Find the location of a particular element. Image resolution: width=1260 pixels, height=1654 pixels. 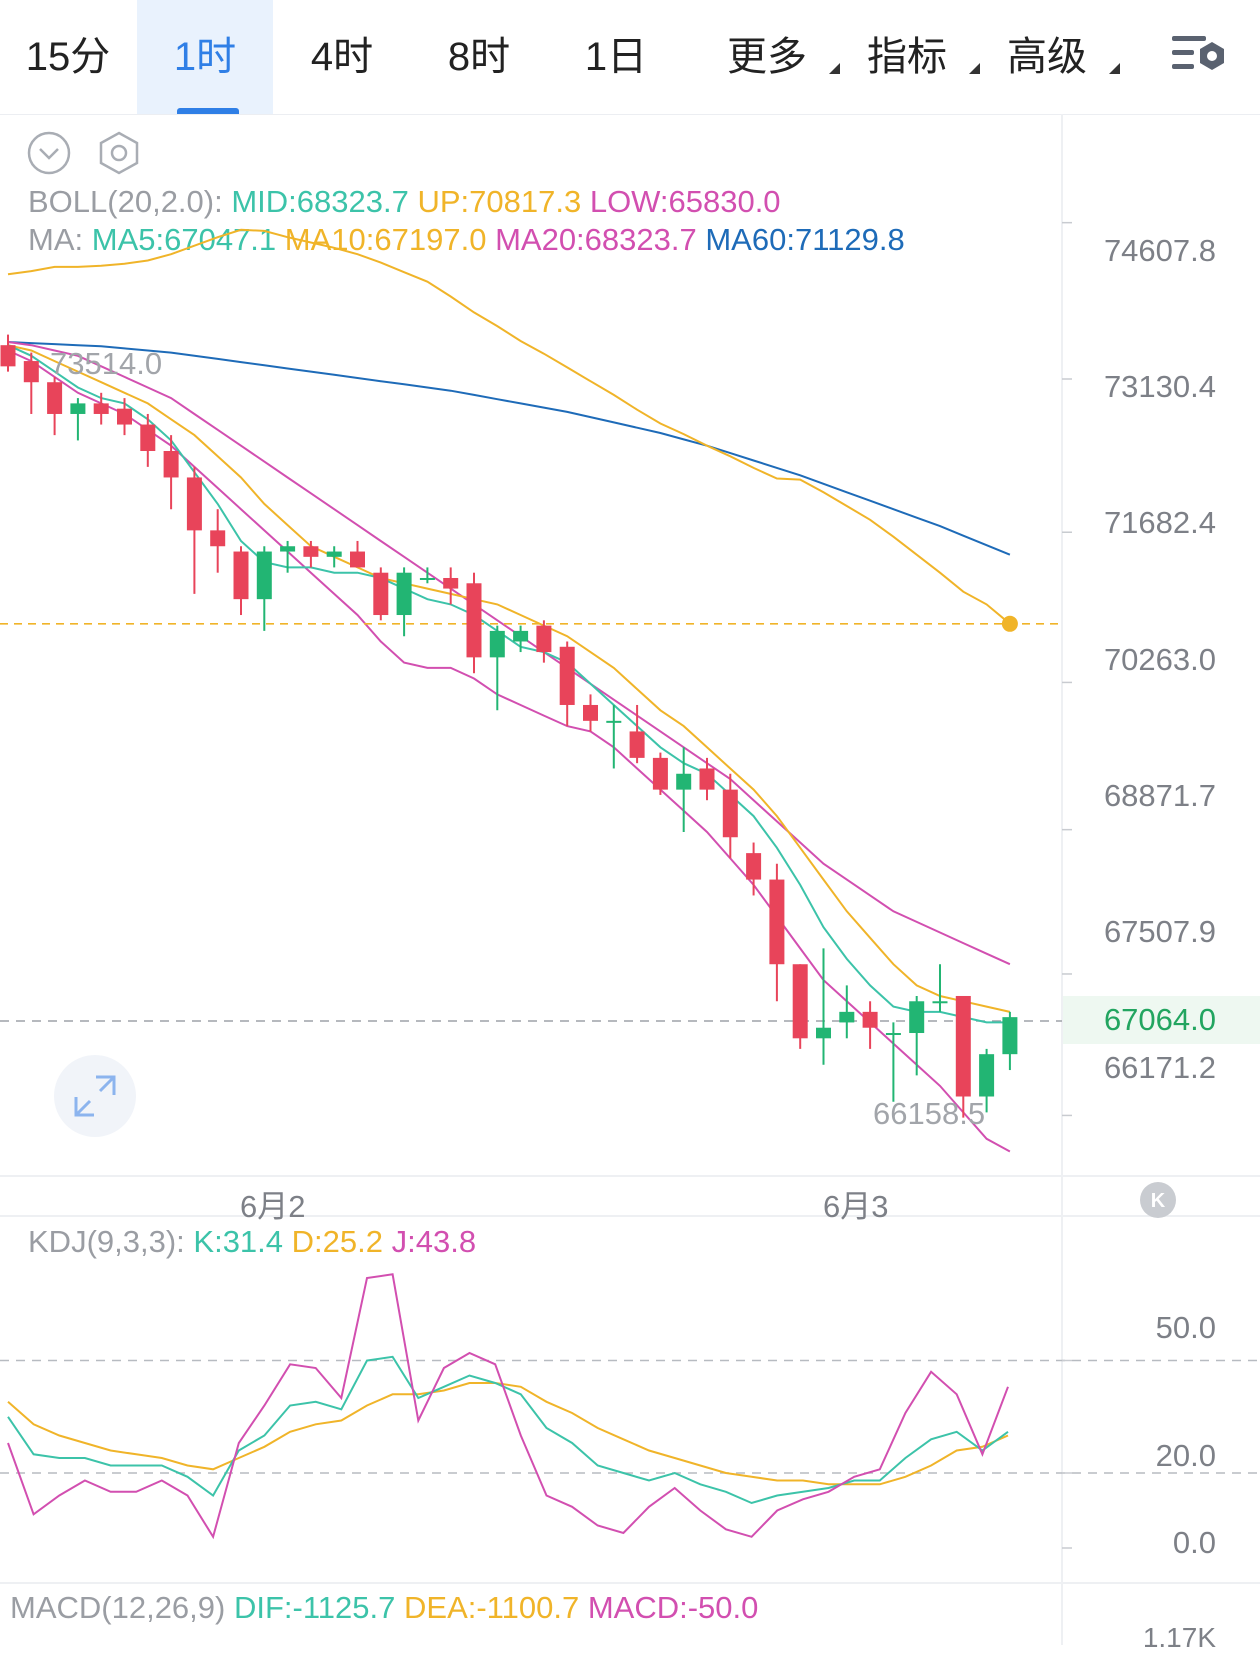

tab-15m: 15分 is located at coordinates (68, 57).